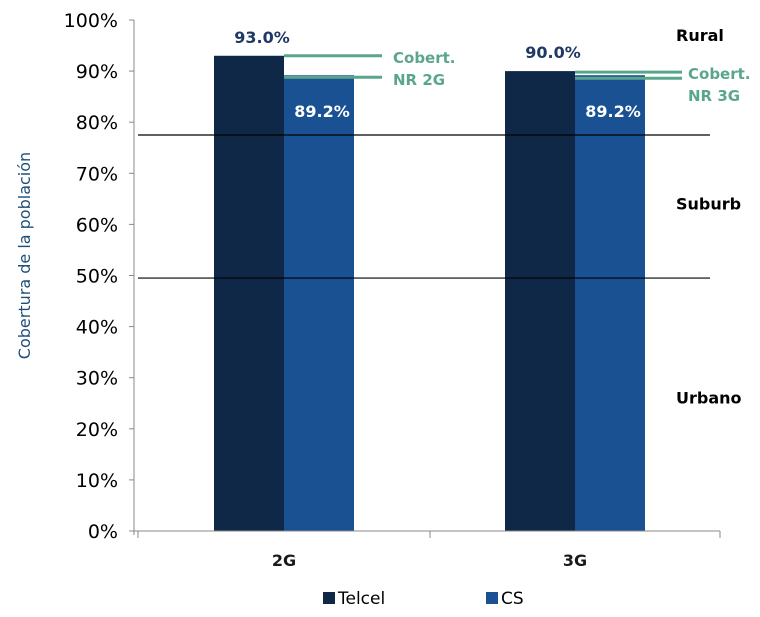 This screenshot has width=760, height=617. I want to click on coverage-annotation: NR 2G, so click(419, 80).